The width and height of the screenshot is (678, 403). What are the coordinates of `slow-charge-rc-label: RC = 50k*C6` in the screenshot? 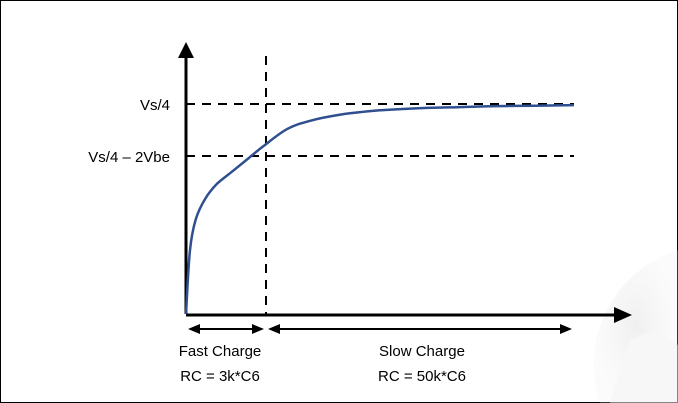 It's located at (422, 376).